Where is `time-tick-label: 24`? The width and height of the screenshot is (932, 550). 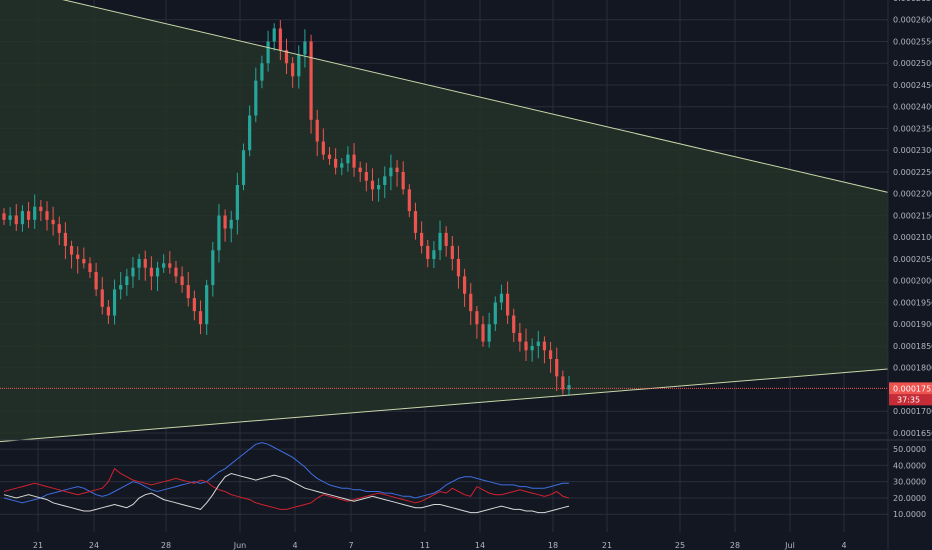 time-tick-label: 24 is located at coordinates (94, 545).